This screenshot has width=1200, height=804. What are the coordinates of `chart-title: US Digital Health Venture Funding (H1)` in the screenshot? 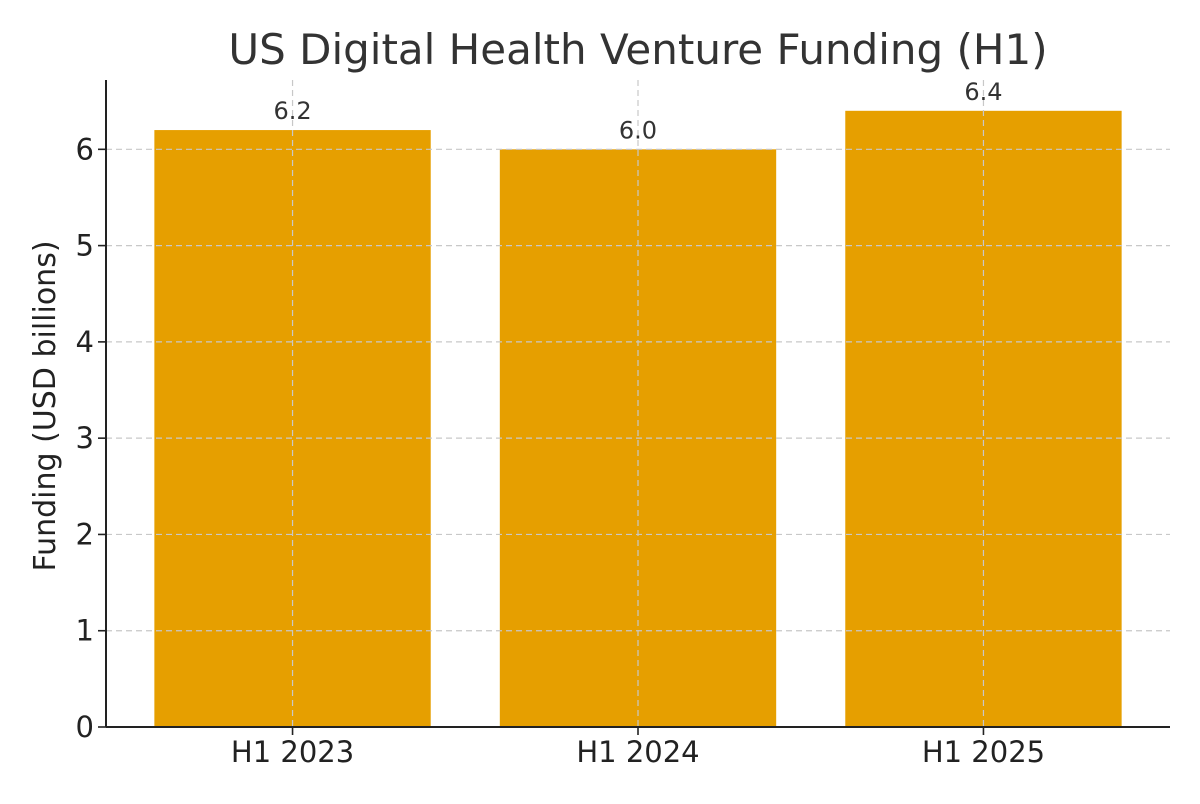 It's located at (637, 49).